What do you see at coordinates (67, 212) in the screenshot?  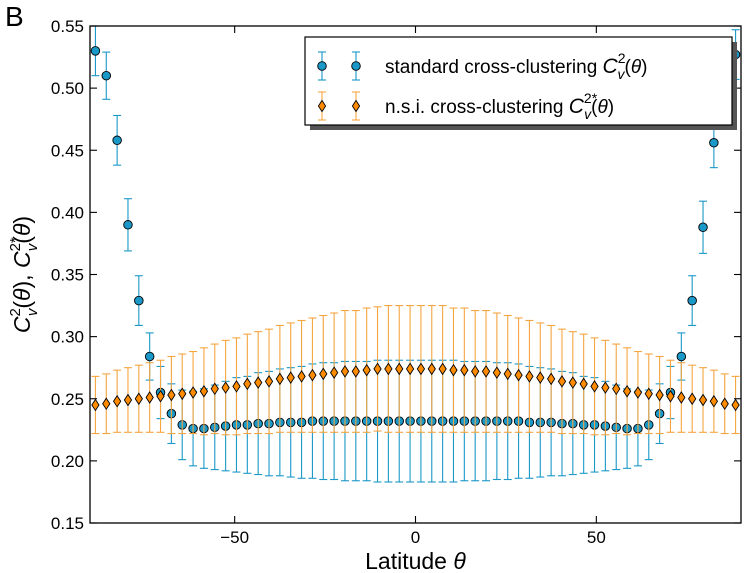 I see `y-tick-label: 0.40` at bounding box center [67, 212].